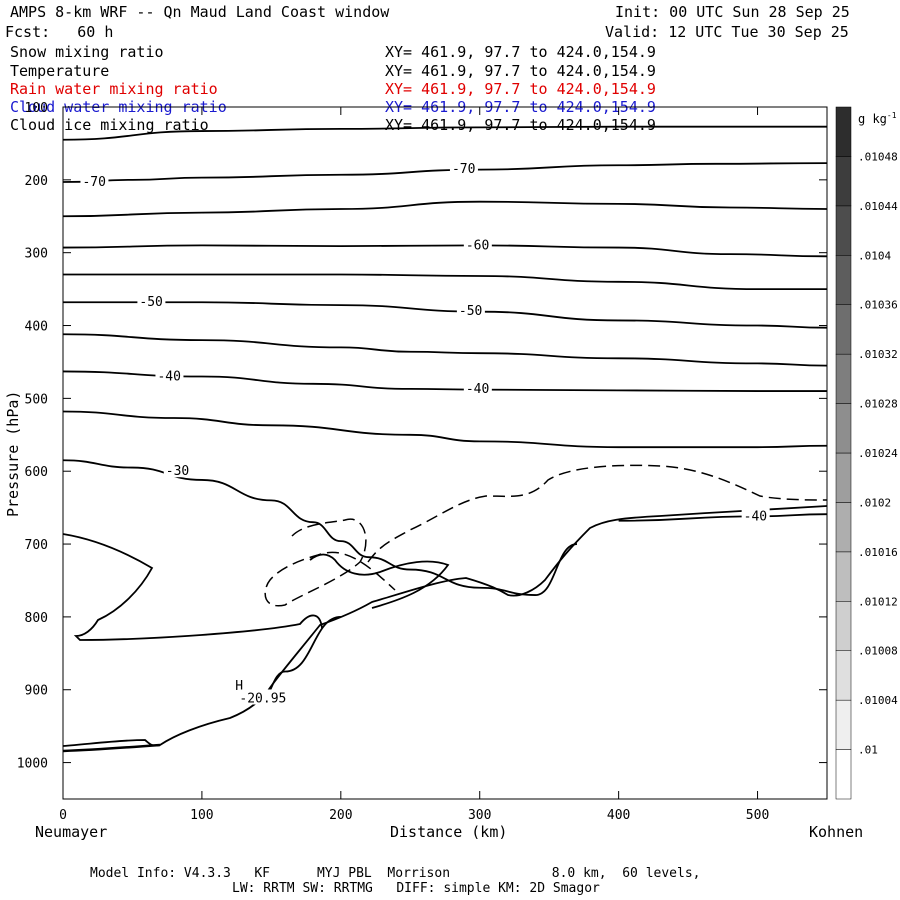 This screenshot has height=900, width=900. What do you see at coordinates (201, 815) in the screenshot?
I see `x-tick-label: 100` at bounding box center [201, 815].